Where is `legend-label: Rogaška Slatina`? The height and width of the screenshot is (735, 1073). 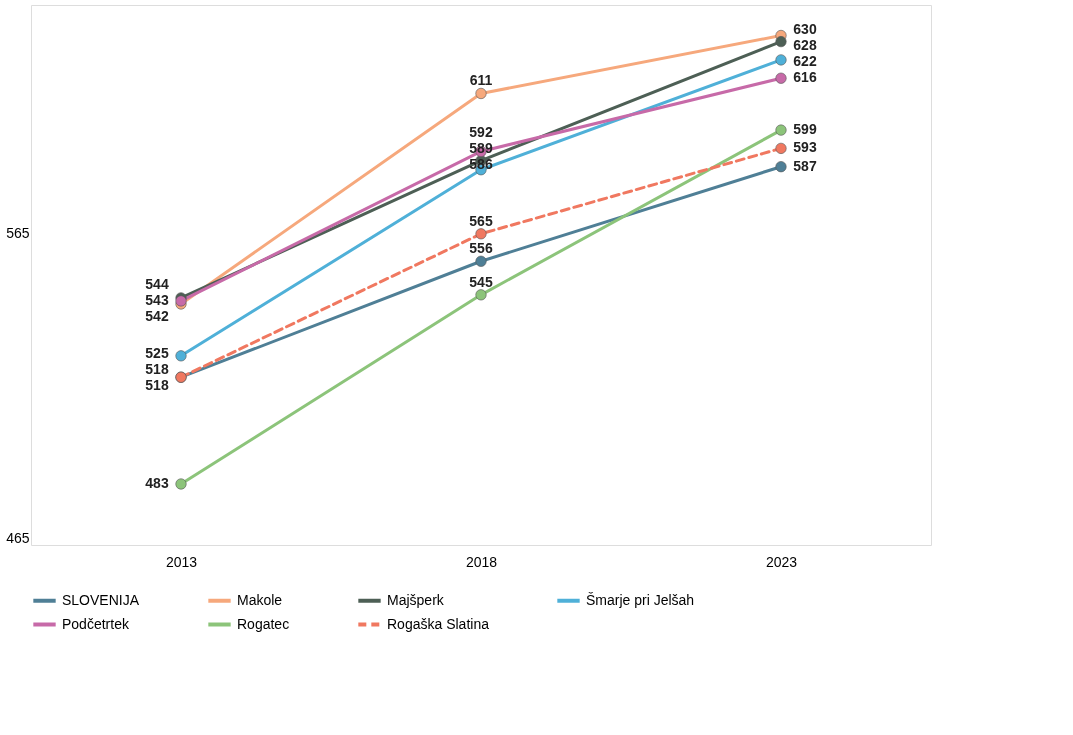
legend-label: Rogaška Slatina is located at coordinates (438, 623).